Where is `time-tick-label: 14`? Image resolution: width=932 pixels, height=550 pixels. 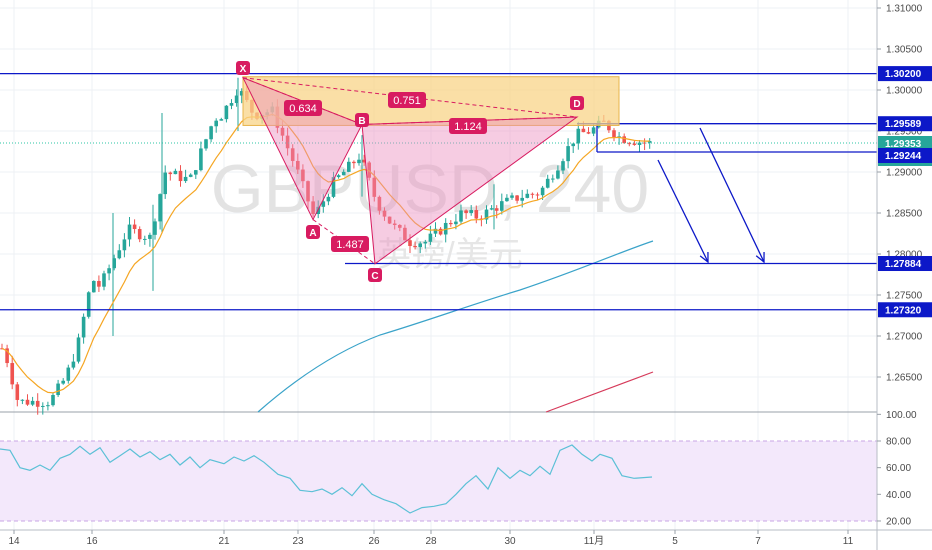
time-tick-label: 14 is located at coordinates (14, 541).